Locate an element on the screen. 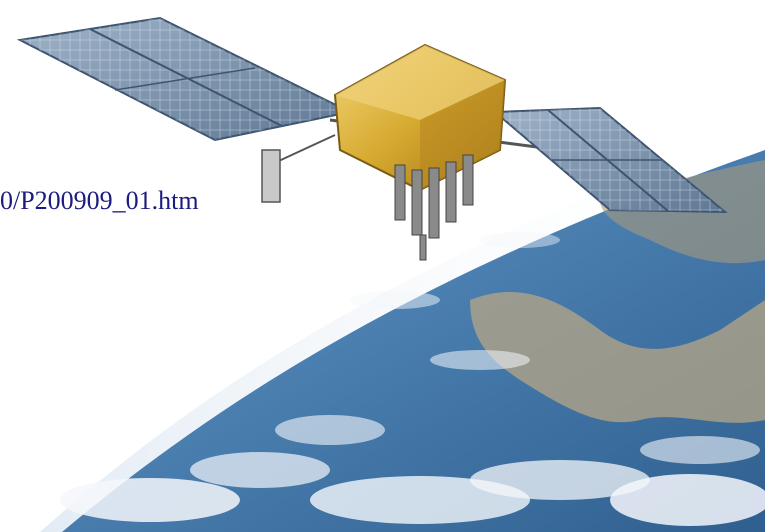 The width and height of the screenshot is (765, 532). instrument-pod is located at coordinates (298, 168).